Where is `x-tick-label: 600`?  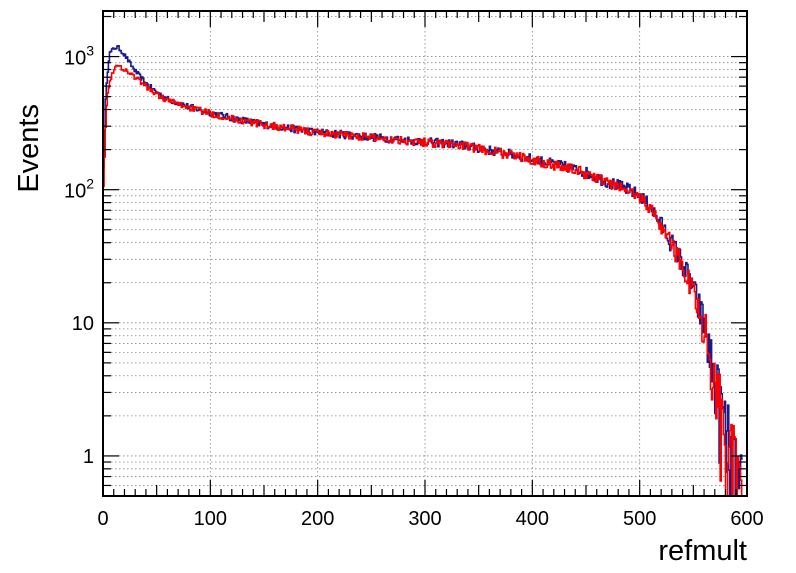 x-tick-label: 600 is located at coordinates (746, 519).